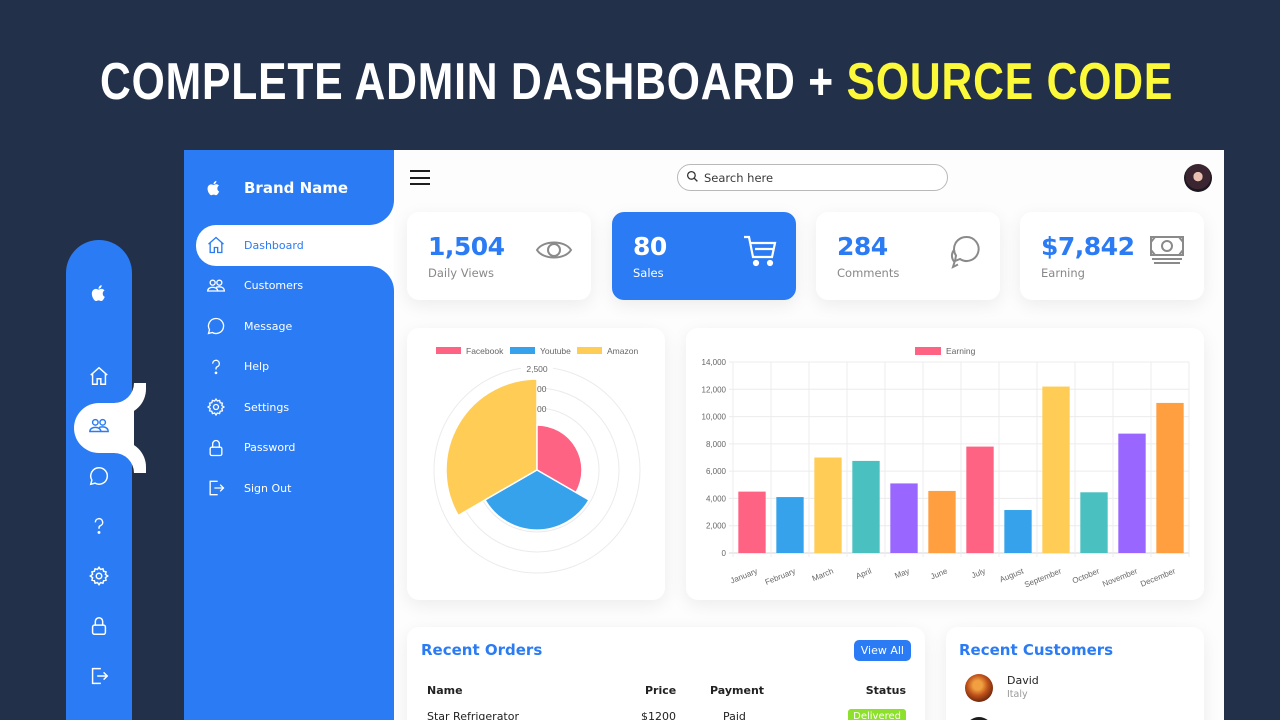  What do you see at coordinates (780, 577) in the screenshot?
I see `svg-text: February` at bounding box center [780, 577].